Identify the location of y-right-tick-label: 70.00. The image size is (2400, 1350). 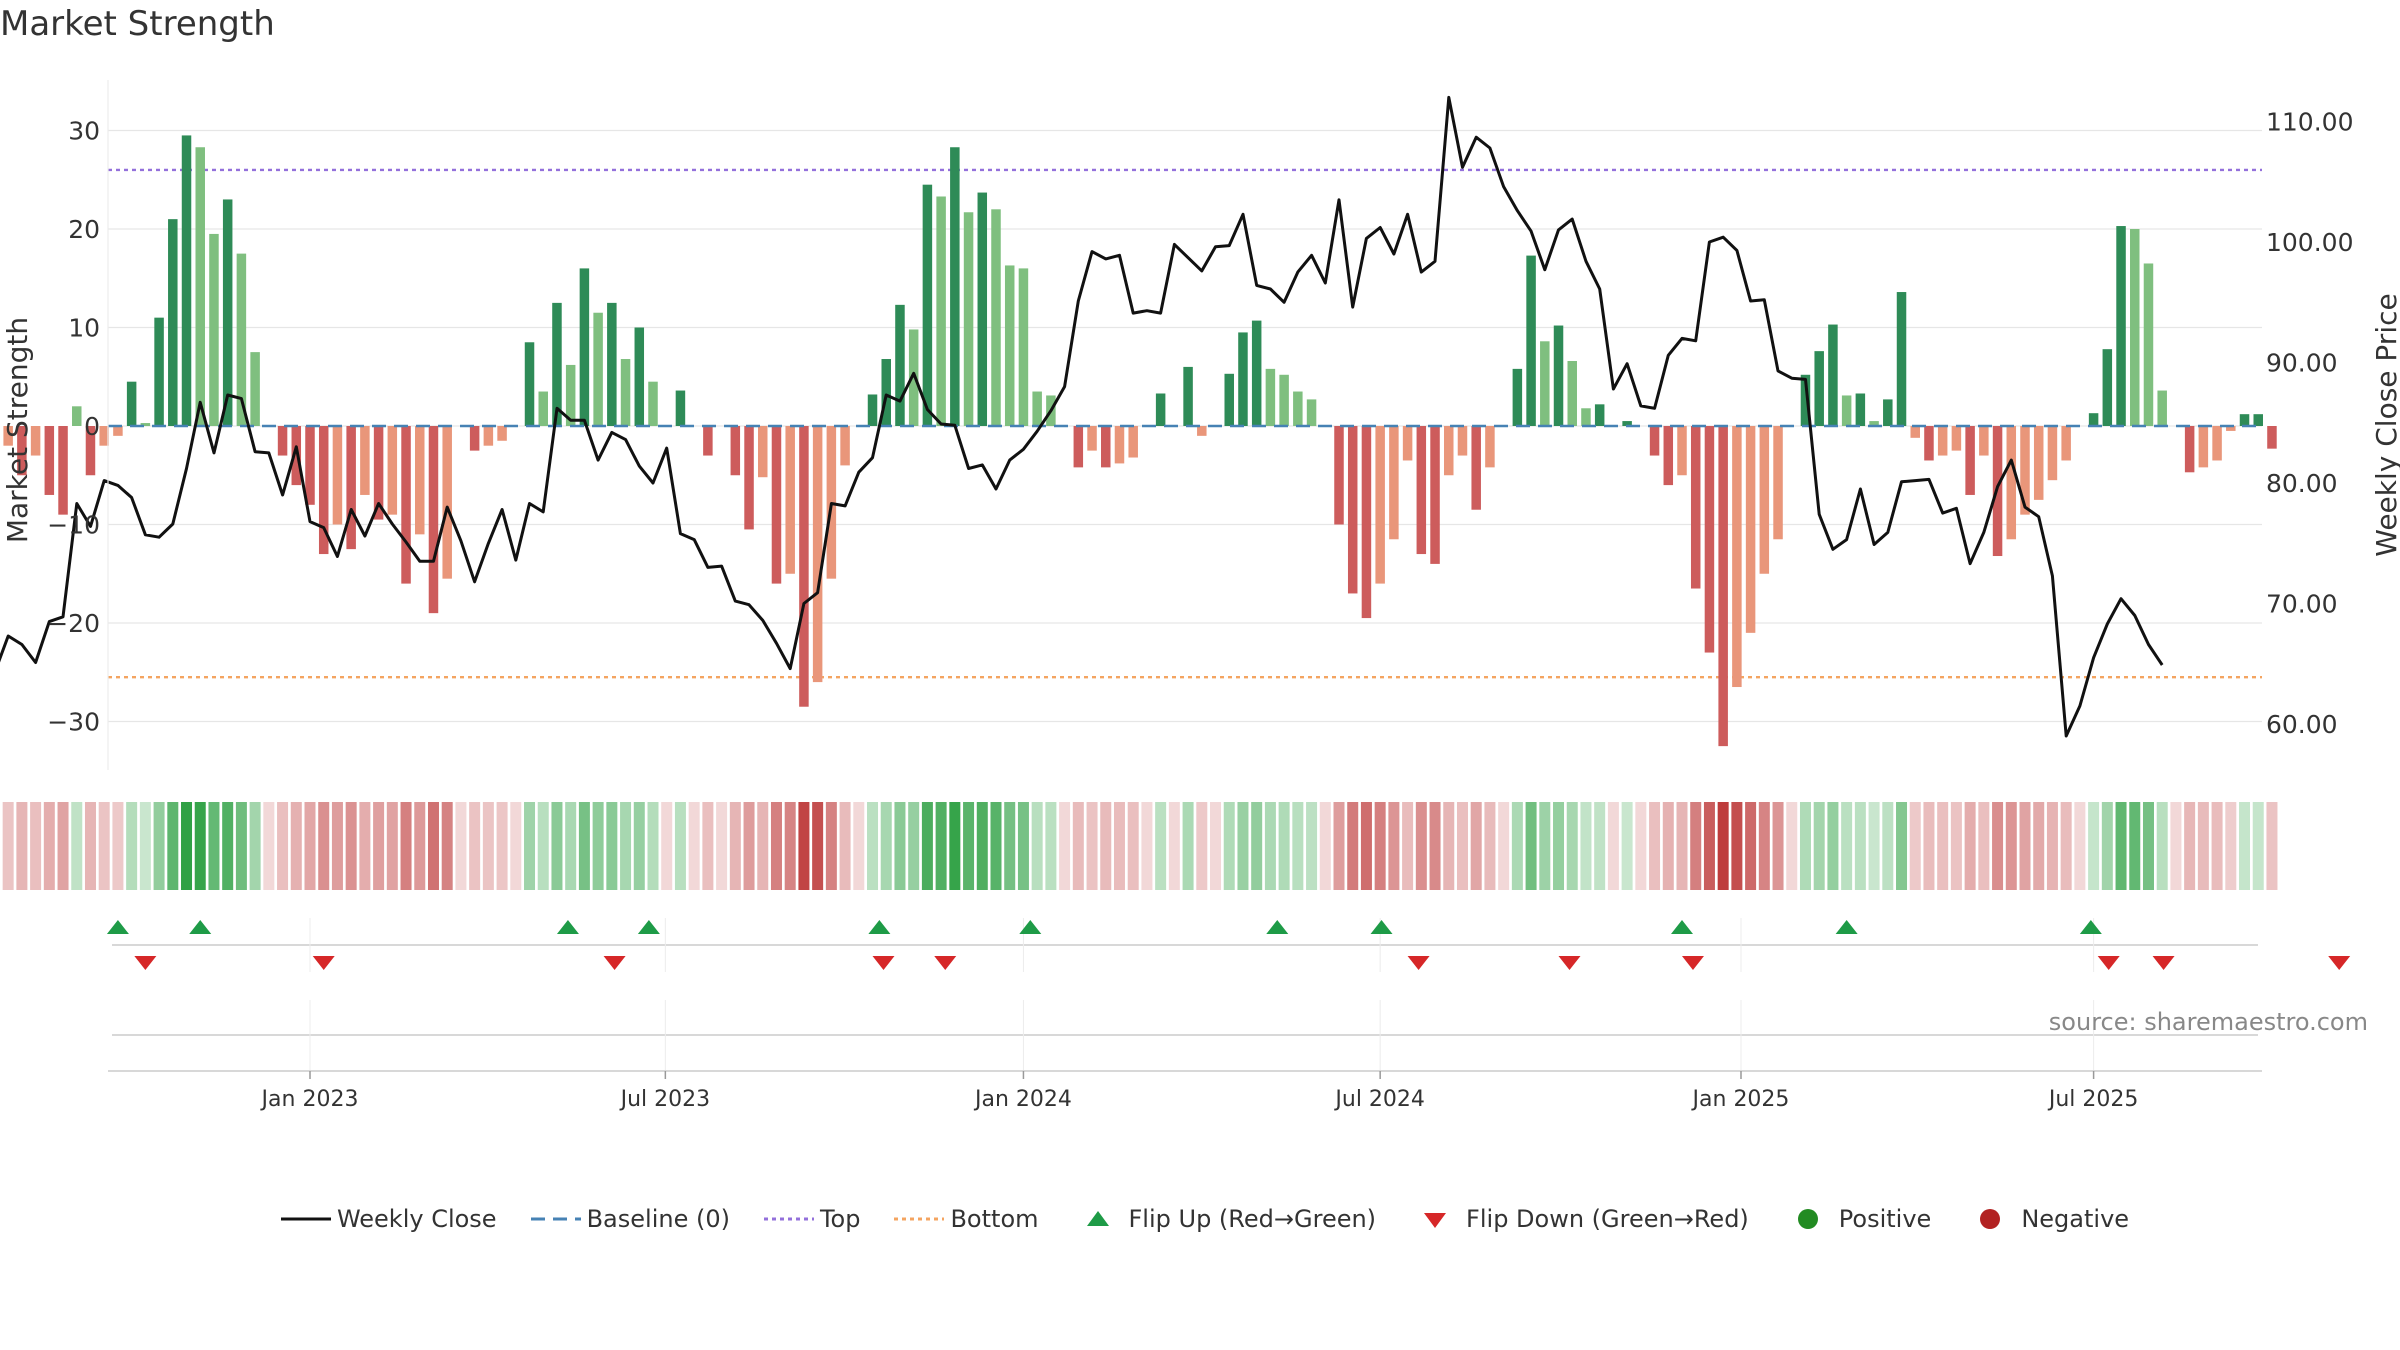
(2302, 604).